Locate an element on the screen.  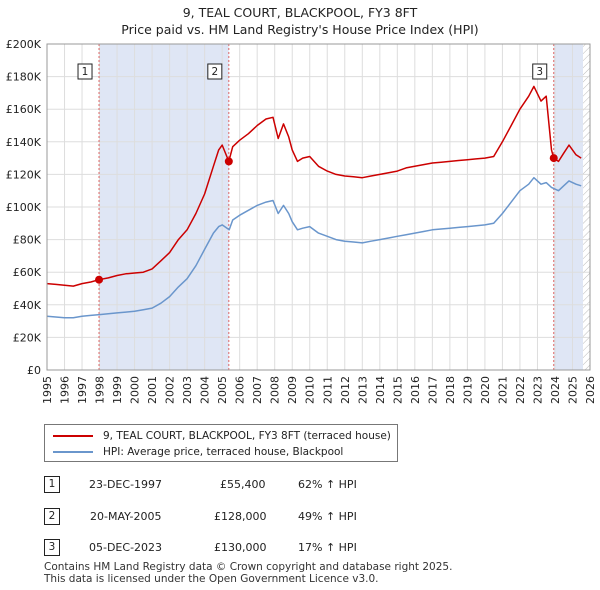
x-tick-label: 2003 is located at coordinates (187, 390).